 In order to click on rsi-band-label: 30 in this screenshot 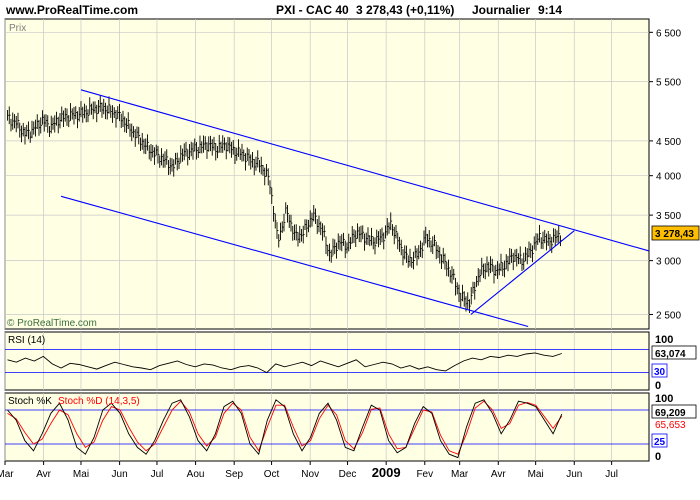, I will do `click(660, 372)`.